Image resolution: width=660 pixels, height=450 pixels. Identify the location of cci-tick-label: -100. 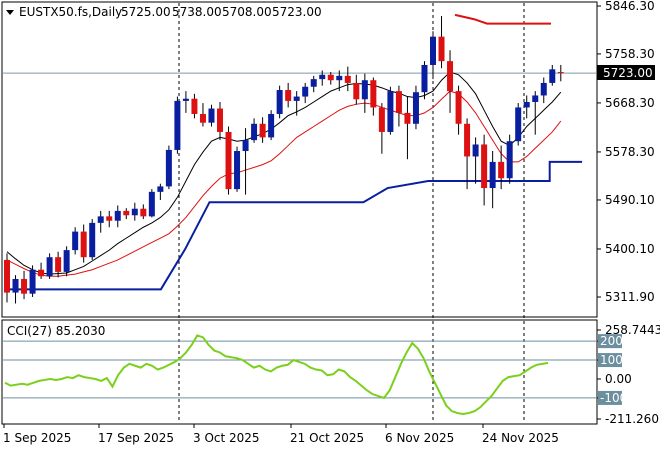
(613, 398).